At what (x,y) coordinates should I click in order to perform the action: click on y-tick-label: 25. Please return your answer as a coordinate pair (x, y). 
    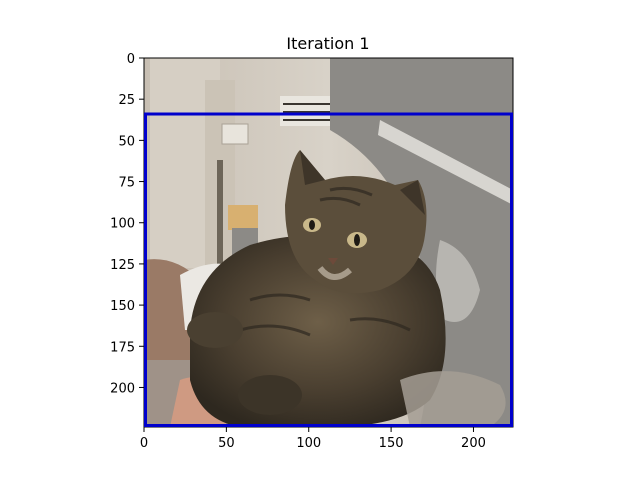
    Looking at the image, I should click on (126, 100).